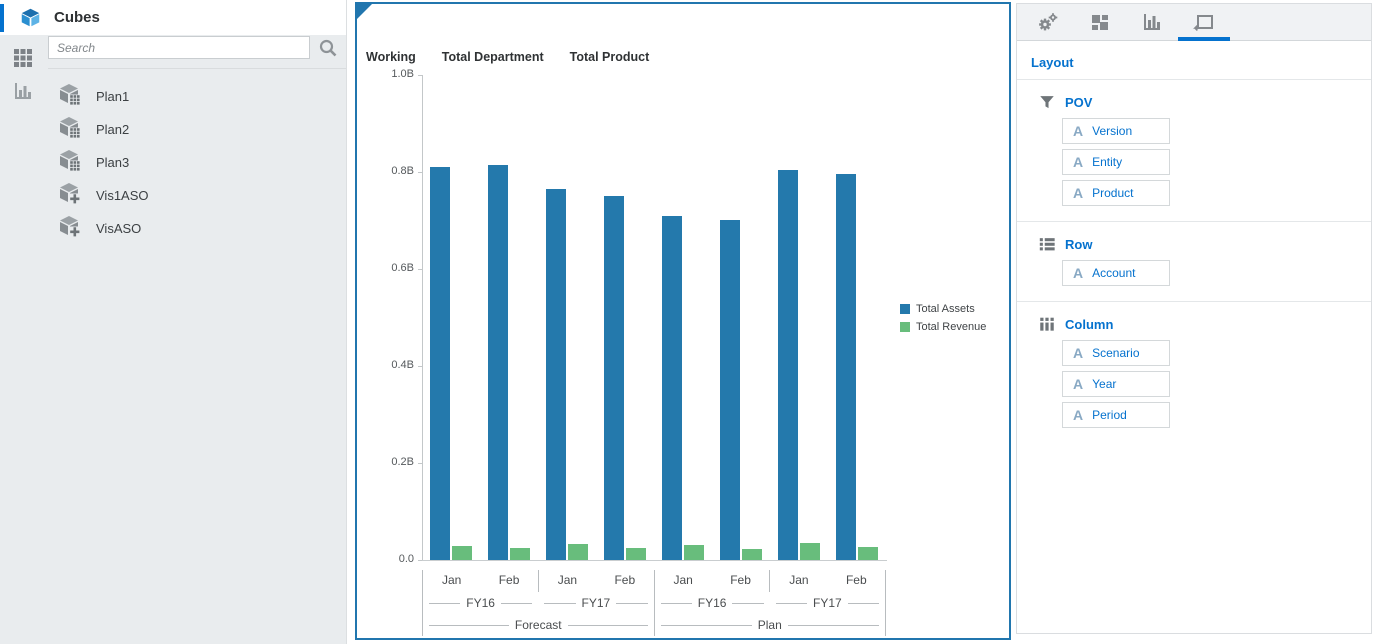  What do you see at coordinates (179, 47) in the screenshot?
I see `search-input` at bounding box center [179, 47].